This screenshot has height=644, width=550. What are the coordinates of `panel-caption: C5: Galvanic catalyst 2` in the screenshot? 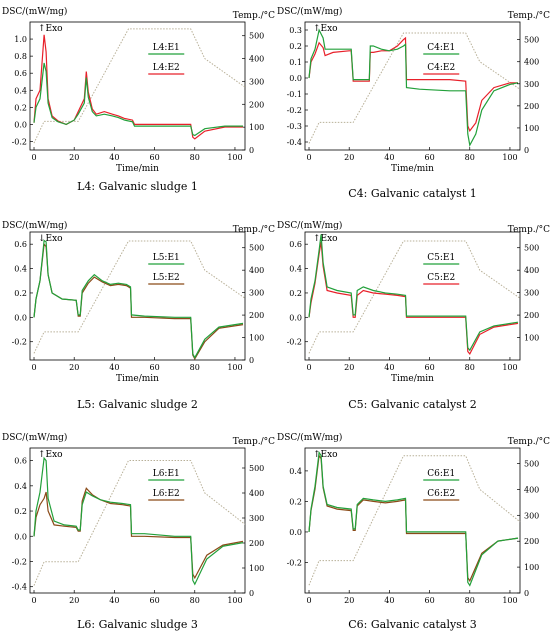 It's located at (412, 404).